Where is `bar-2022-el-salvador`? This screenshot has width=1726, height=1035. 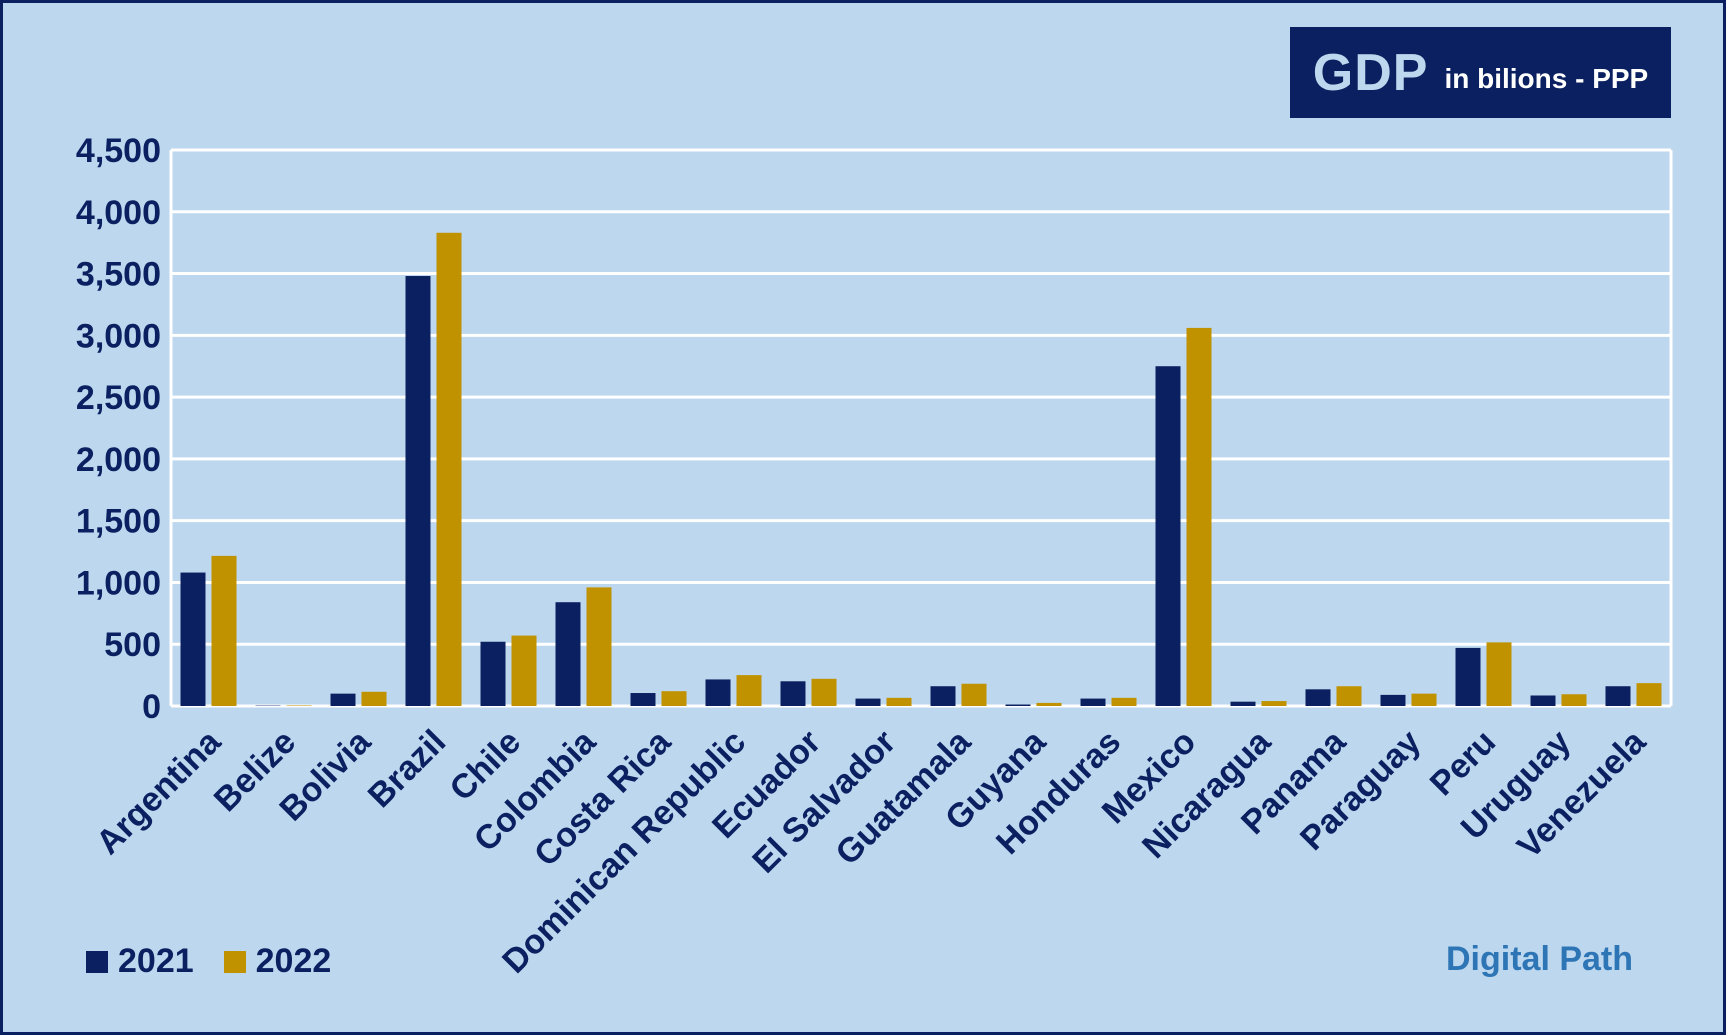
bar-2022-el-salvador is located at coordinates (899, 701).